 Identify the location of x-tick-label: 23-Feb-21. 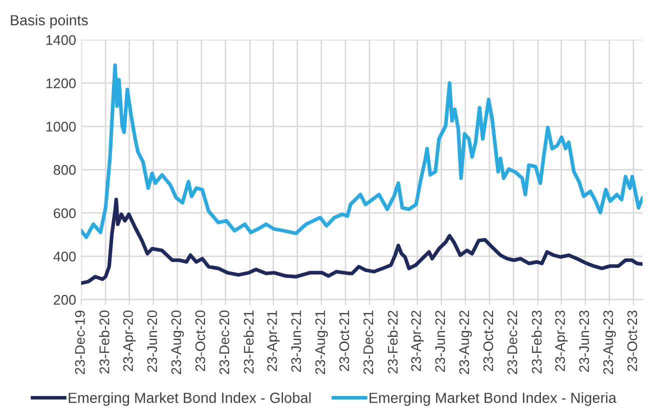
(249, 342).